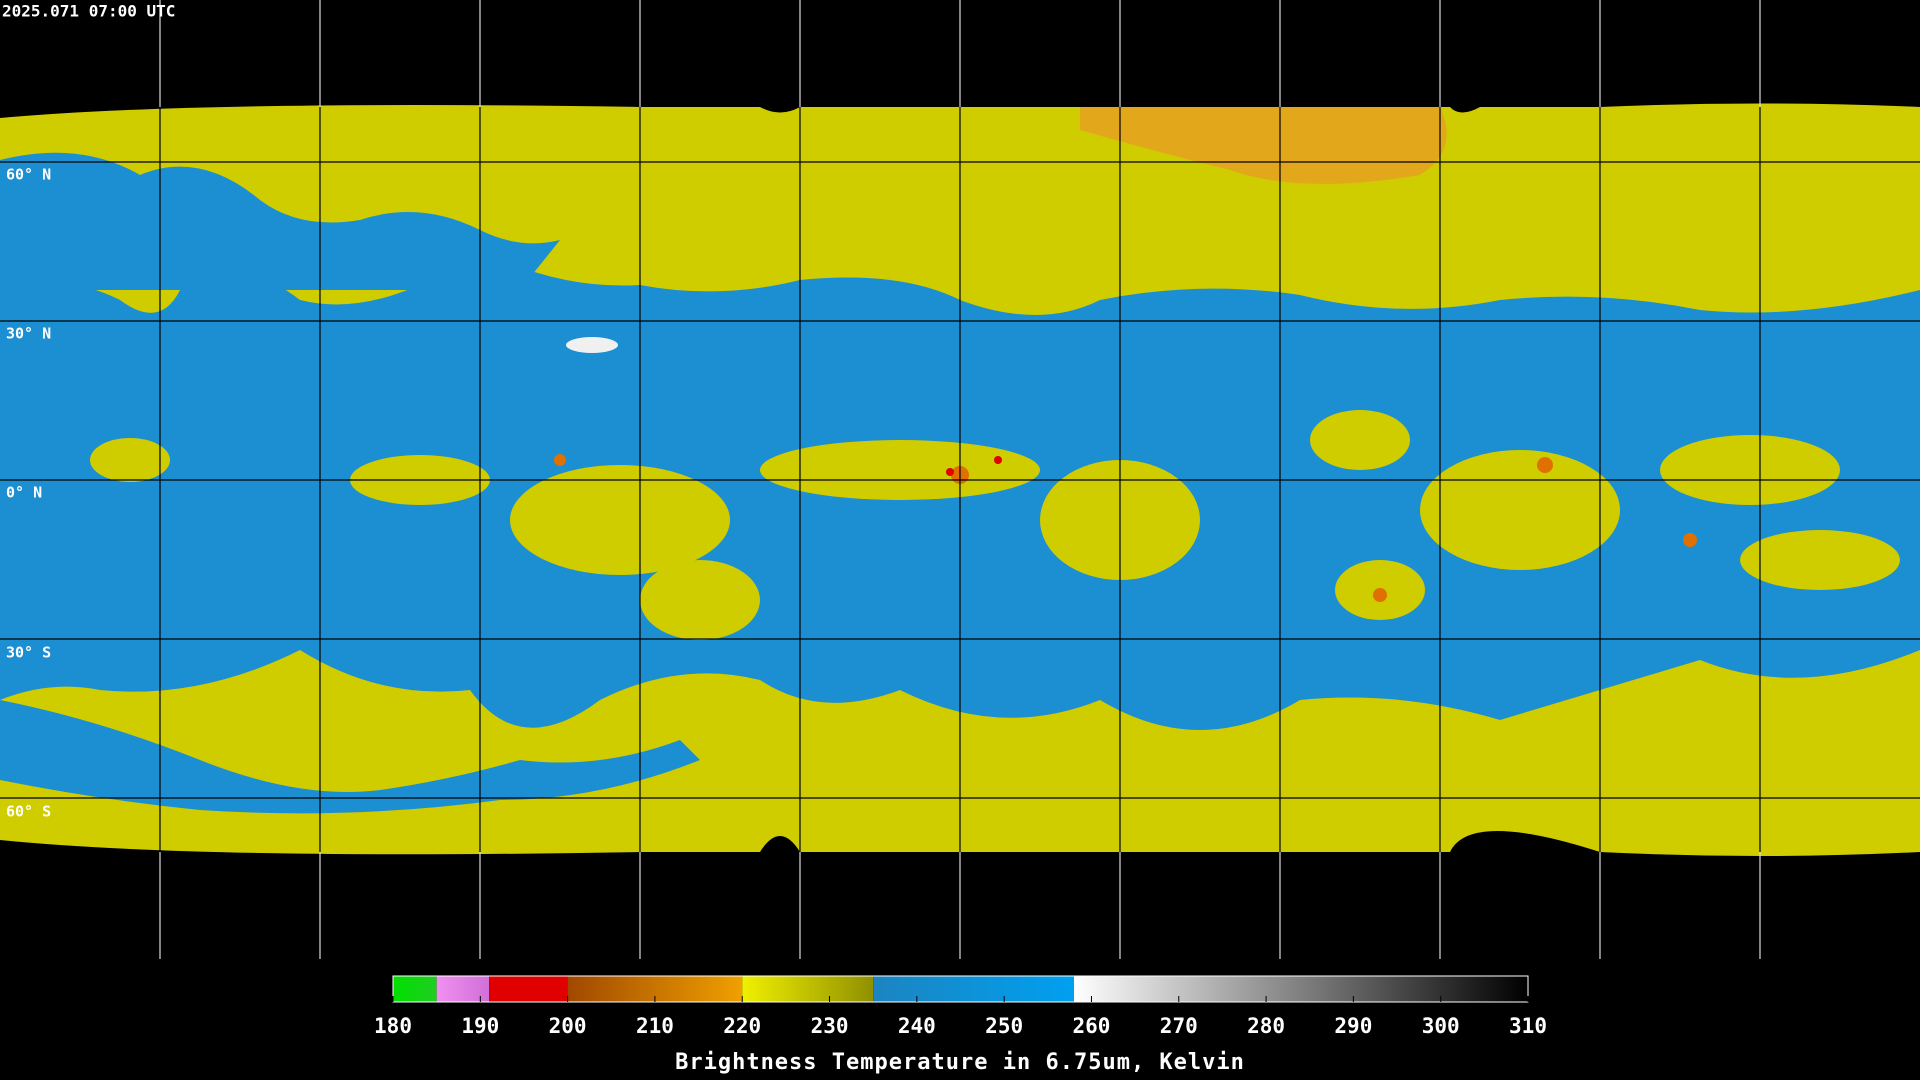  I want to click on colorbar-tick-label: 280, so click(1266, 1026).